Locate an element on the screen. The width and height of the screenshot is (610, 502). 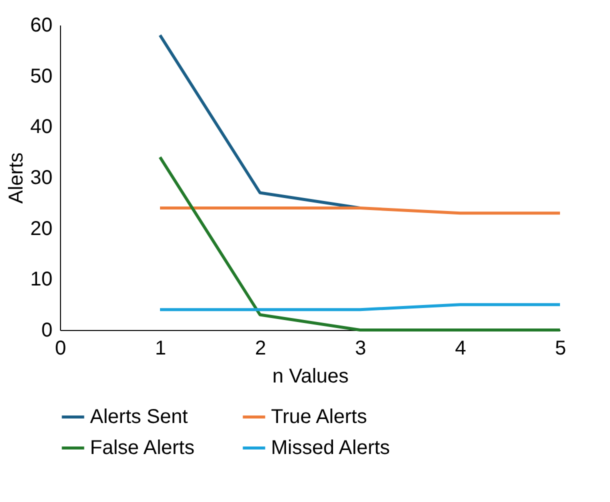
x-axis-title: n Values is located at coordinates (310, 377).